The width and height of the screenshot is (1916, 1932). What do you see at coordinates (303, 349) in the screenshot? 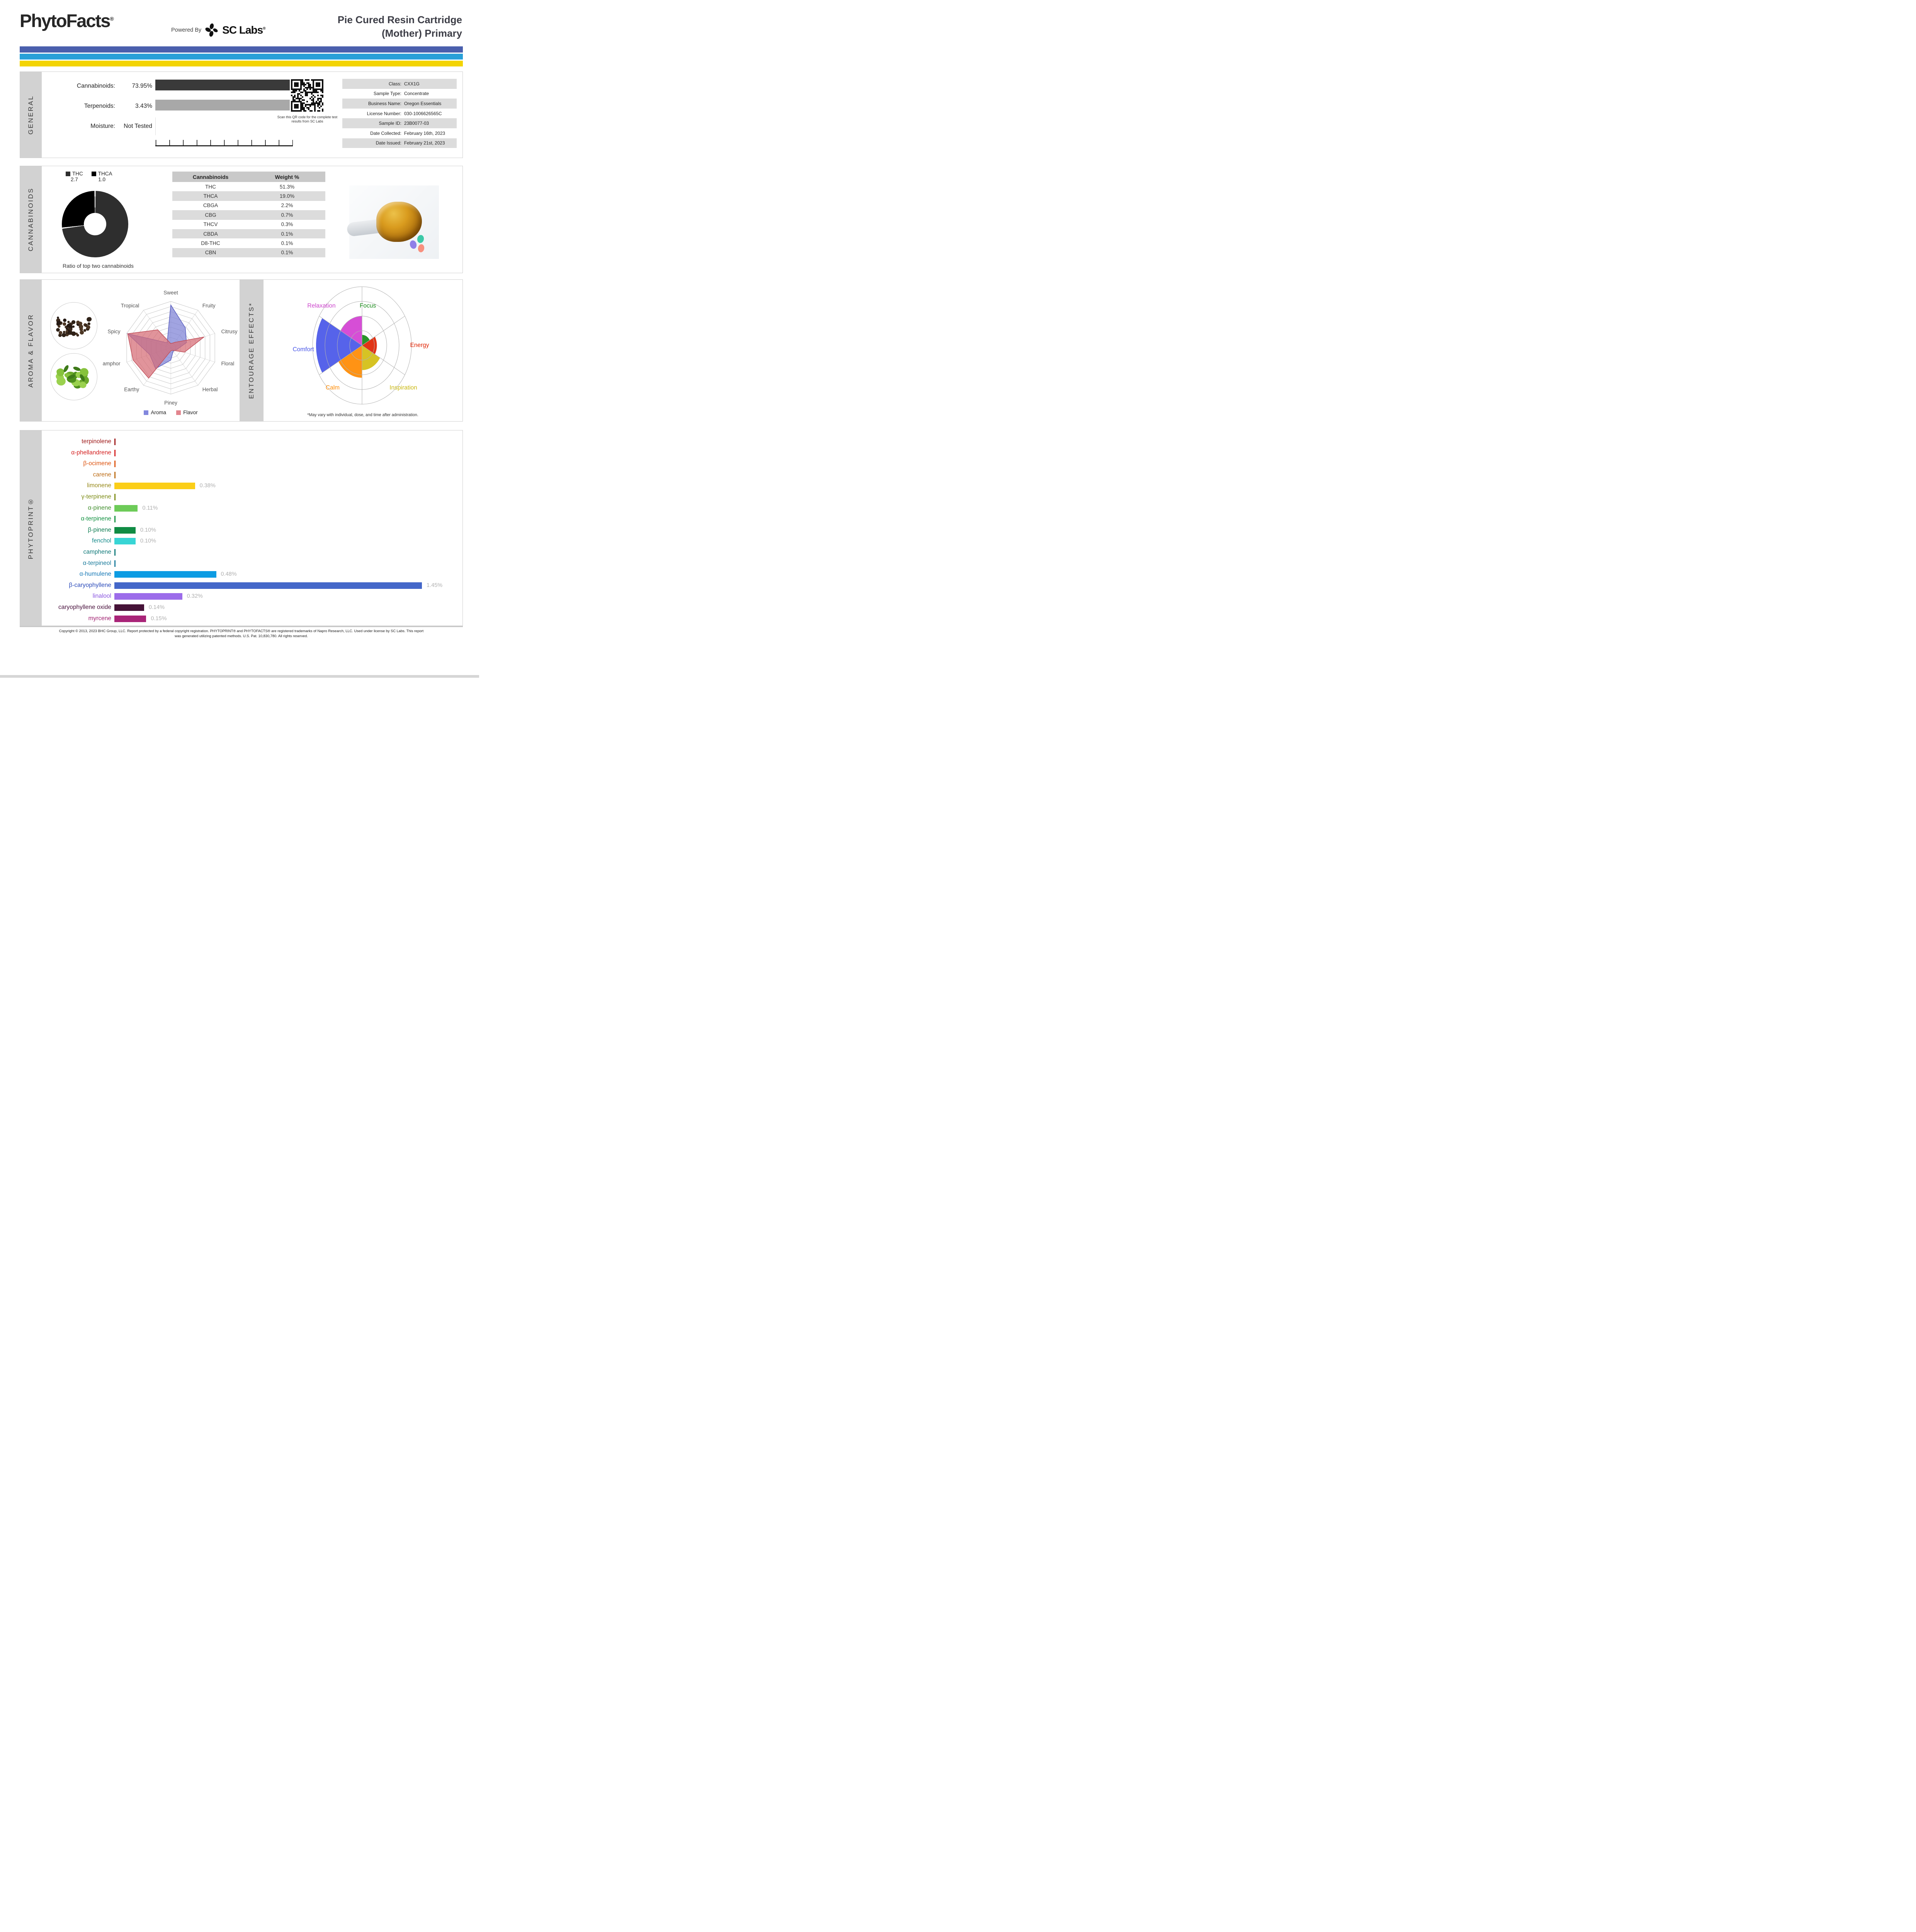
I see `comfort-label: Comfort` at bounding box center [303, 349].